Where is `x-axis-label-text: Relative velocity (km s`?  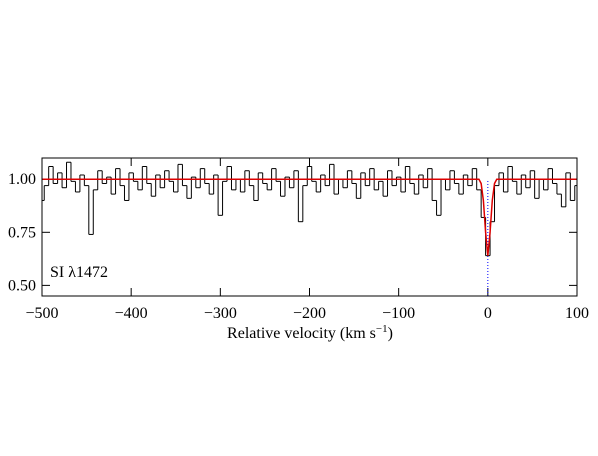
x-axis-label-text: Relative velocity (km s is located at coordinates (301, 333).